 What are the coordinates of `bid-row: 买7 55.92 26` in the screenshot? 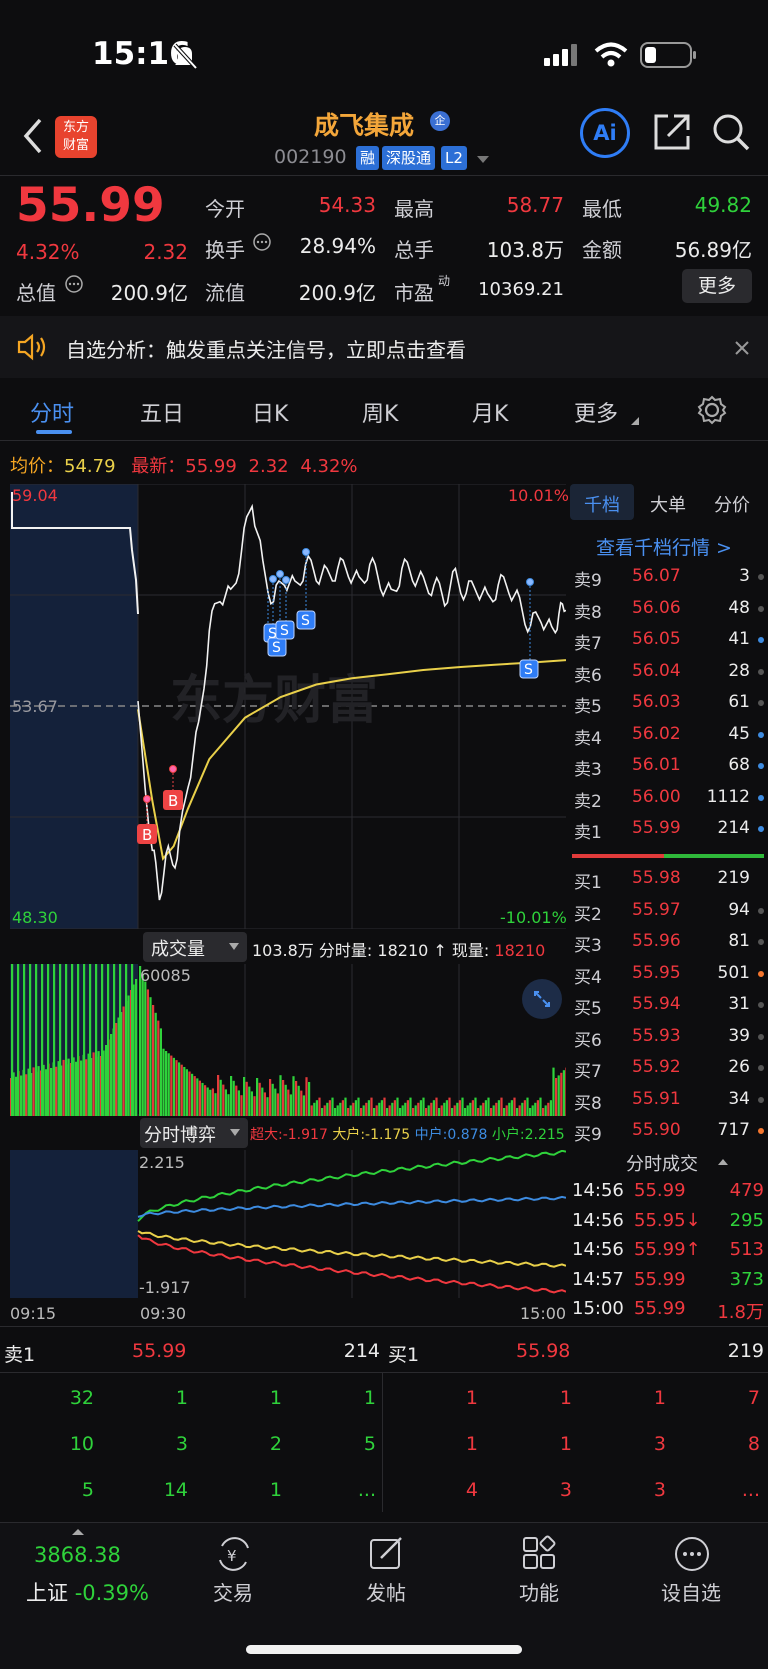 It's located at (670, 1072).